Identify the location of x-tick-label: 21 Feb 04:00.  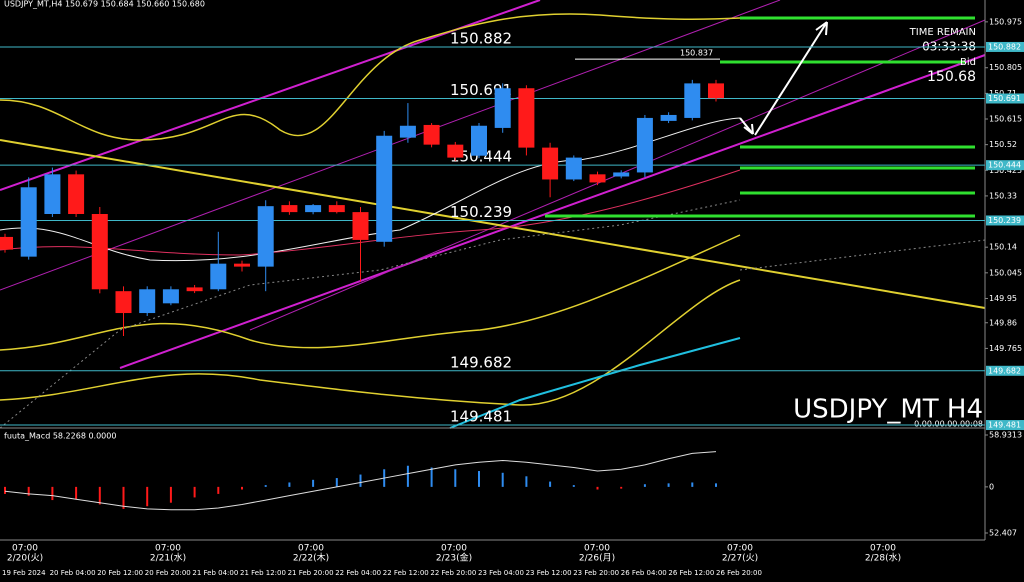
(215, 573).